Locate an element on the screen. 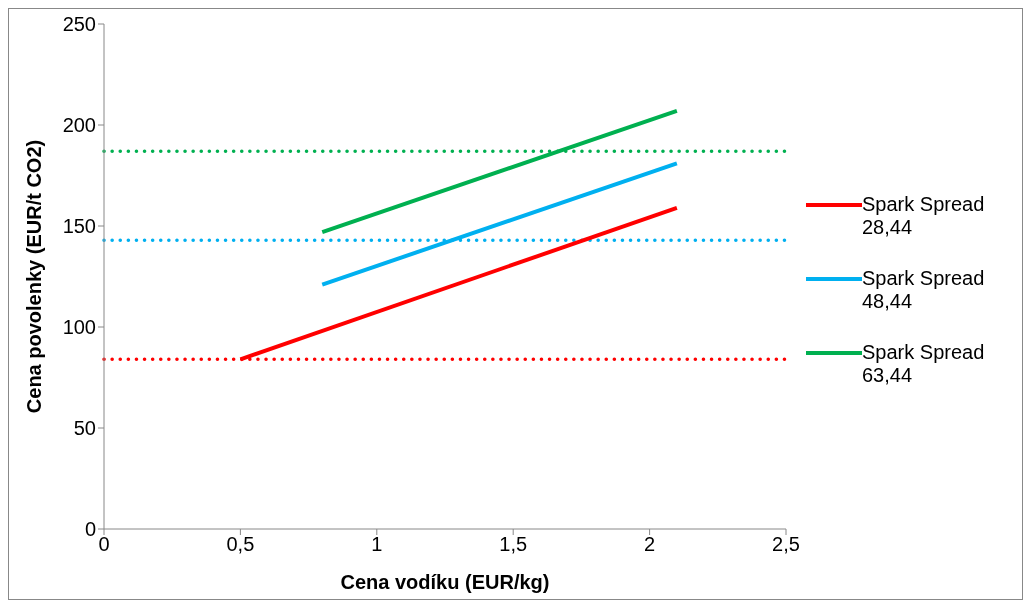 The height and width of the screenshot is (608, 1031). x-tick-label: 0 is located at coordinates (104, 544).